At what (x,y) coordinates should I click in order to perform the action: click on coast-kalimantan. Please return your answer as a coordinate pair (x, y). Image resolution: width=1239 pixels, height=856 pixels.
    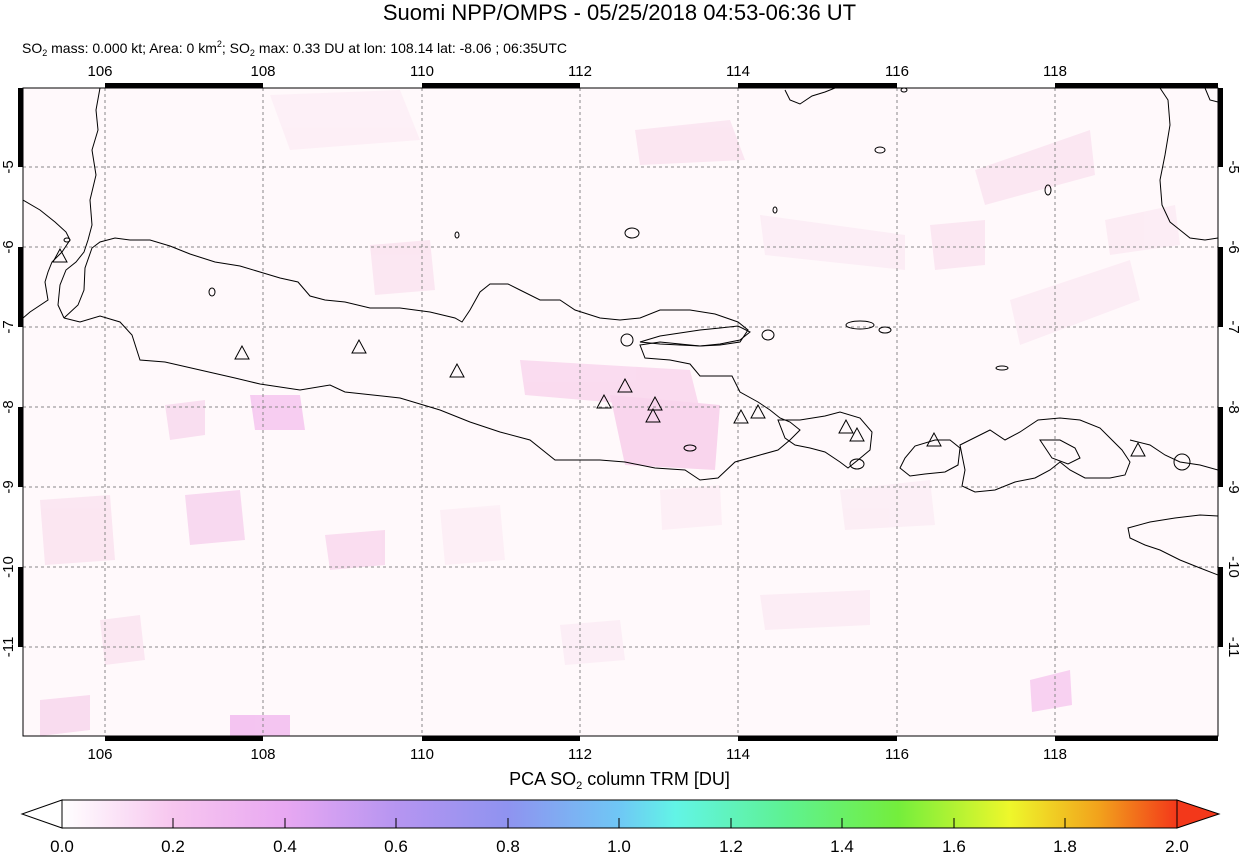
    Looking at the image, I should click on (810, 96).